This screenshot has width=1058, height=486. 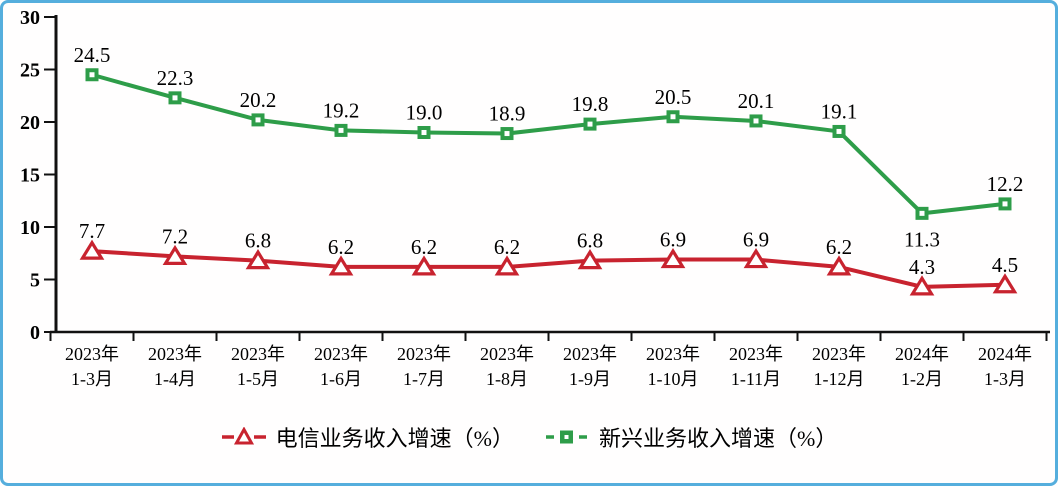 I want to click on y-tick-label: 10, so click(x=30, y=228).